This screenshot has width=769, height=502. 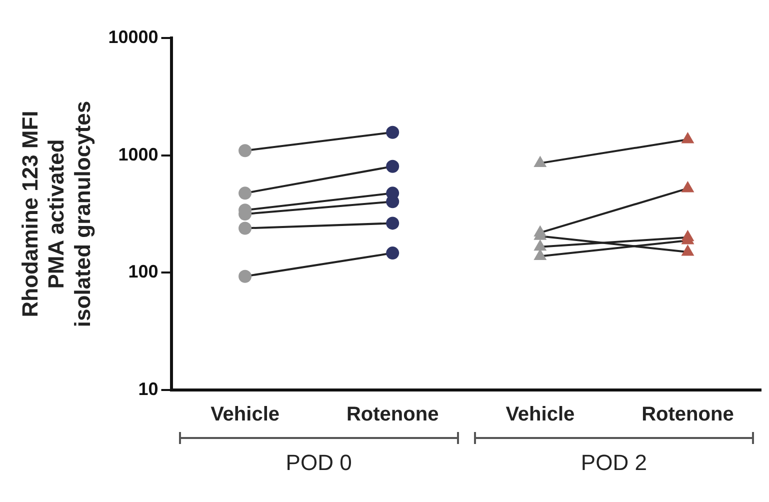 What do you see at coordinates (133, 36) in the screenshot?
I see `y-tick-label: 10000` at bounding box center [133, 36].